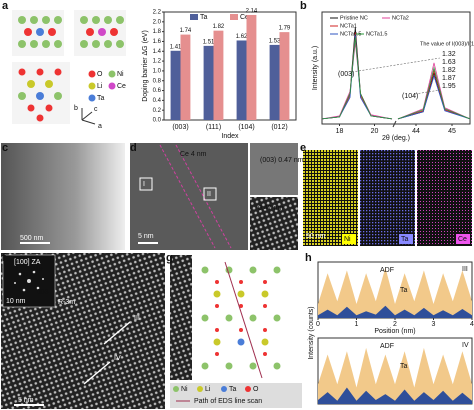 The image size is (474, 410). Describe the element at coordinates (279, 127) in the screenshot. I see `x-tick-label: (012)` at that location.